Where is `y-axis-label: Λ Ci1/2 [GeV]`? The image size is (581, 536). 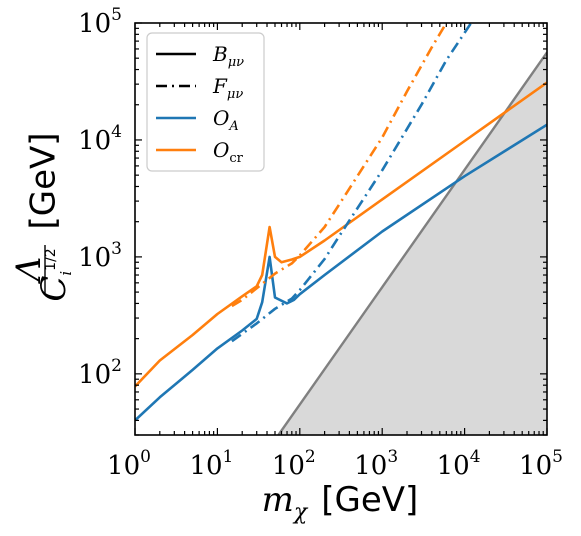 y-axis-label: Λ Ci1/2 [GeV] is located at coordinates (42, 216).